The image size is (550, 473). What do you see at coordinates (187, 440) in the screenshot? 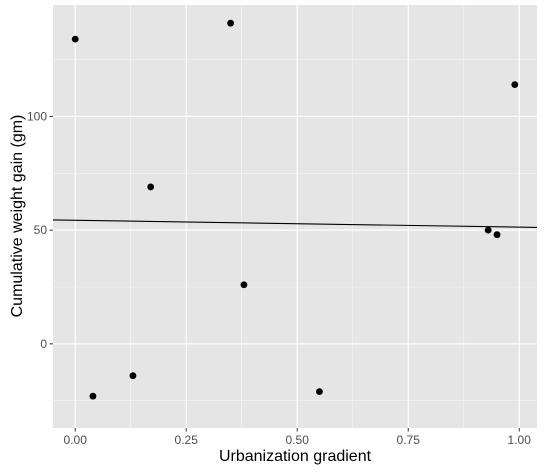
I see `x-tick-label: 0.25` at bounding box center [187, 440].